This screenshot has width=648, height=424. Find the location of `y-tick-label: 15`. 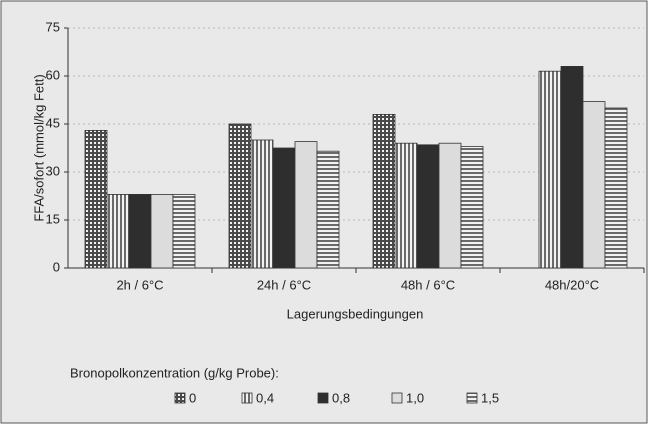

y-tick-label: 15 is located at coordinates (53, 218).